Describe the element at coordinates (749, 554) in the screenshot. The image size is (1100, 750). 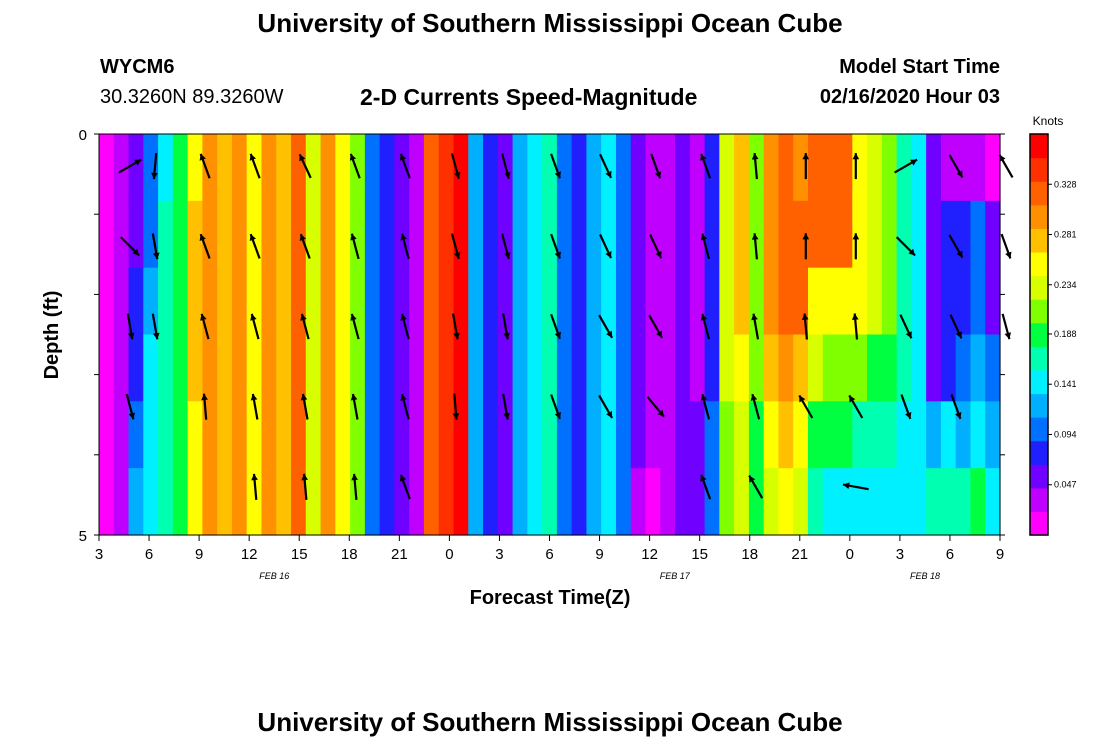
I see `x-tick-label: 18` at that location.